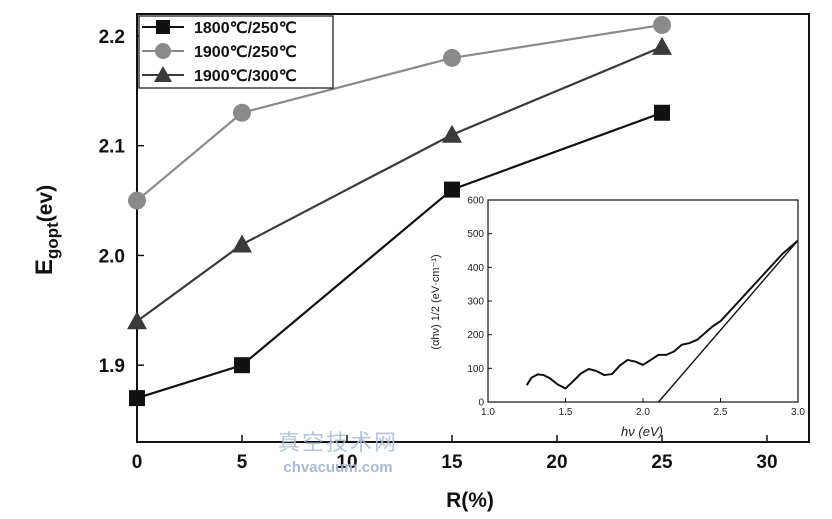  I want to click on x-tick-label: 20, so click(556, 462).